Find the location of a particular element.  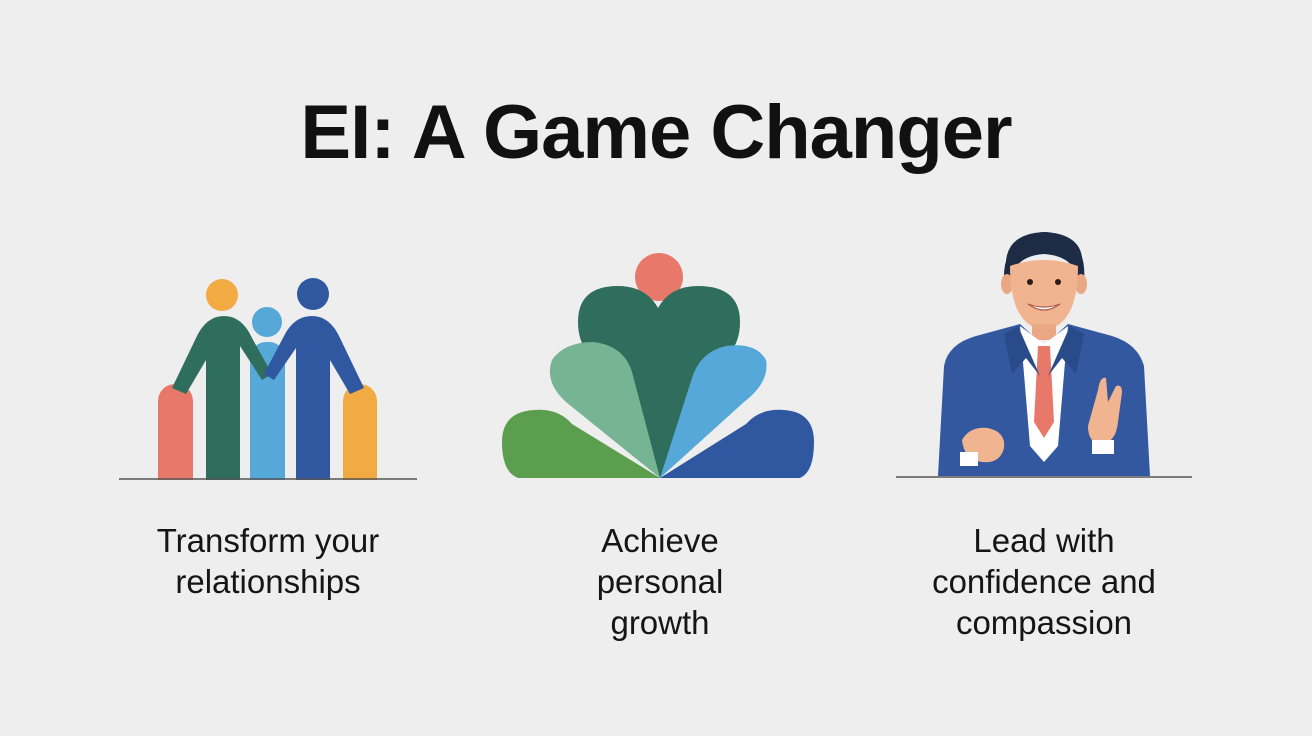

caption-line: confidence and is located at coordinates (1044, 581).